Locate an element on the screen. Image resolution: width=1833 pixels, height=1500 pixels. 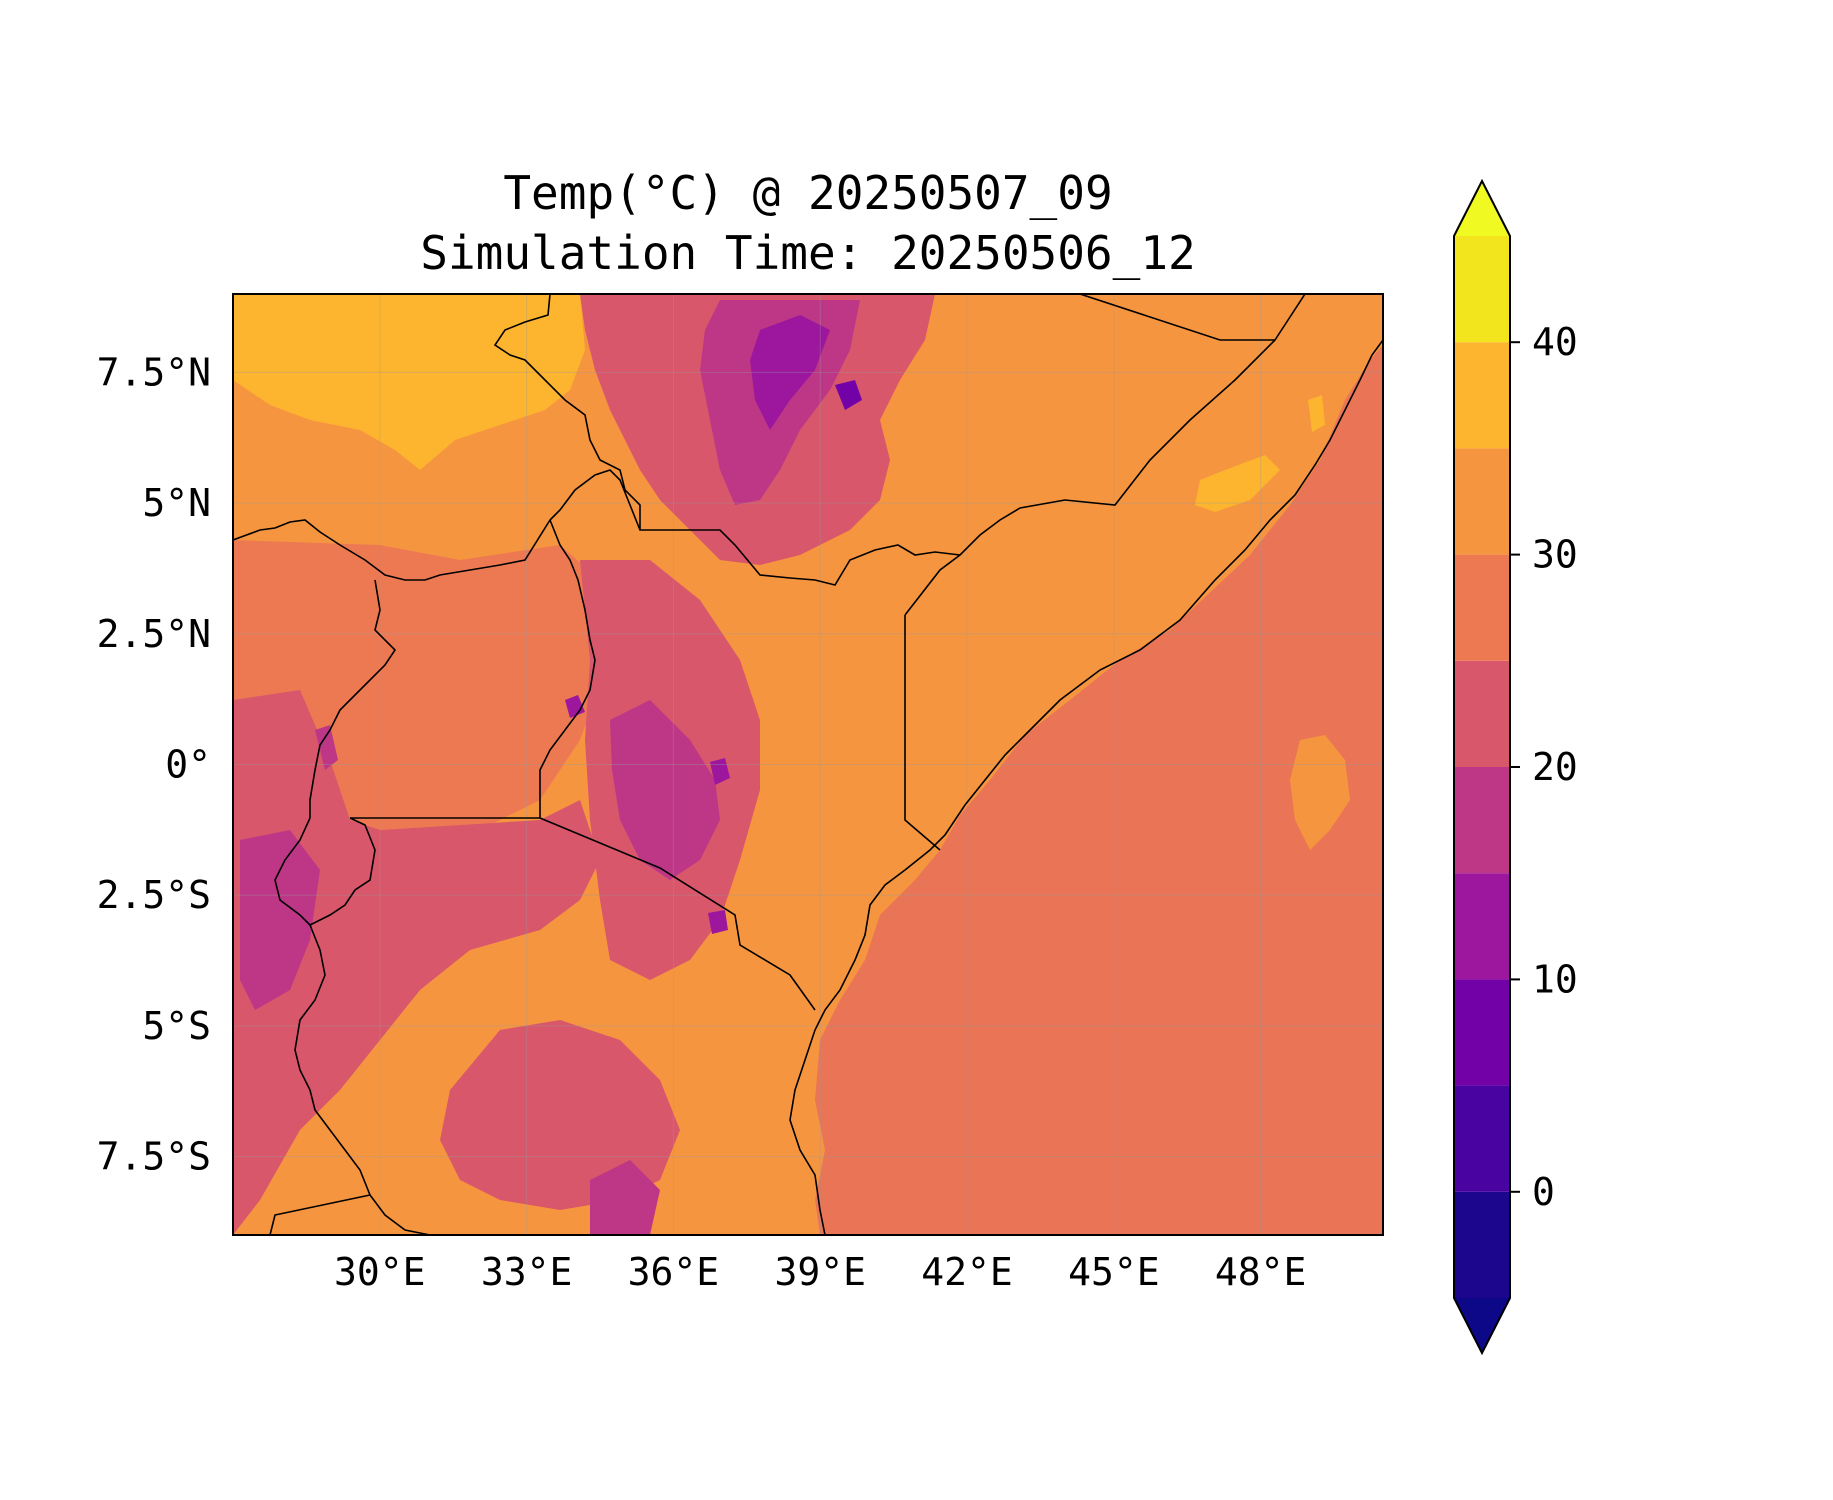
colorbar-extend-under is located at coordinates (1482, 1325).